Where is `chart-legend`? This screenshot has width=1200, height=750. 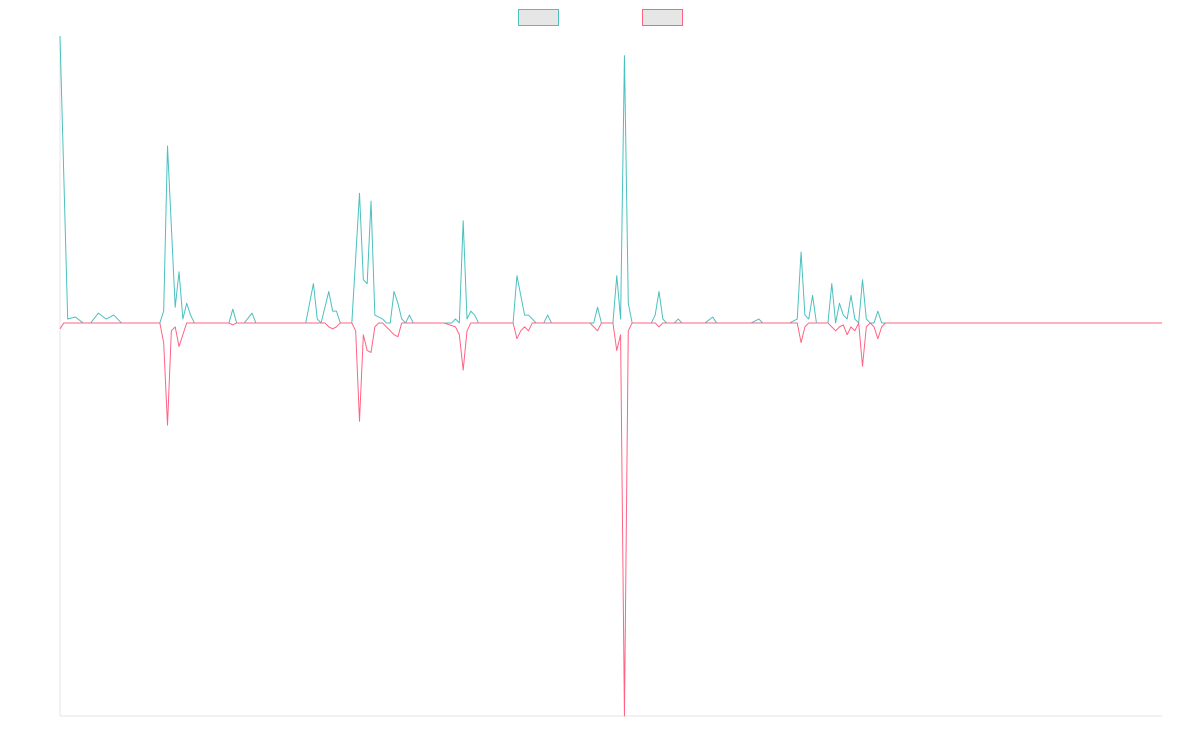
chart-legend is located at coordinates (600, 17).